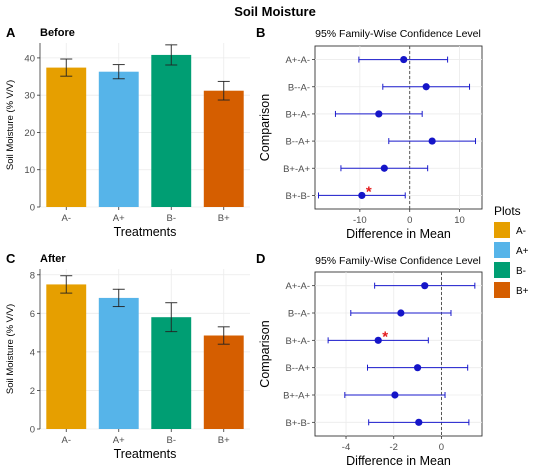 The image size is (550, 472). I want to click on legend-label: A-, so click(521, 231).